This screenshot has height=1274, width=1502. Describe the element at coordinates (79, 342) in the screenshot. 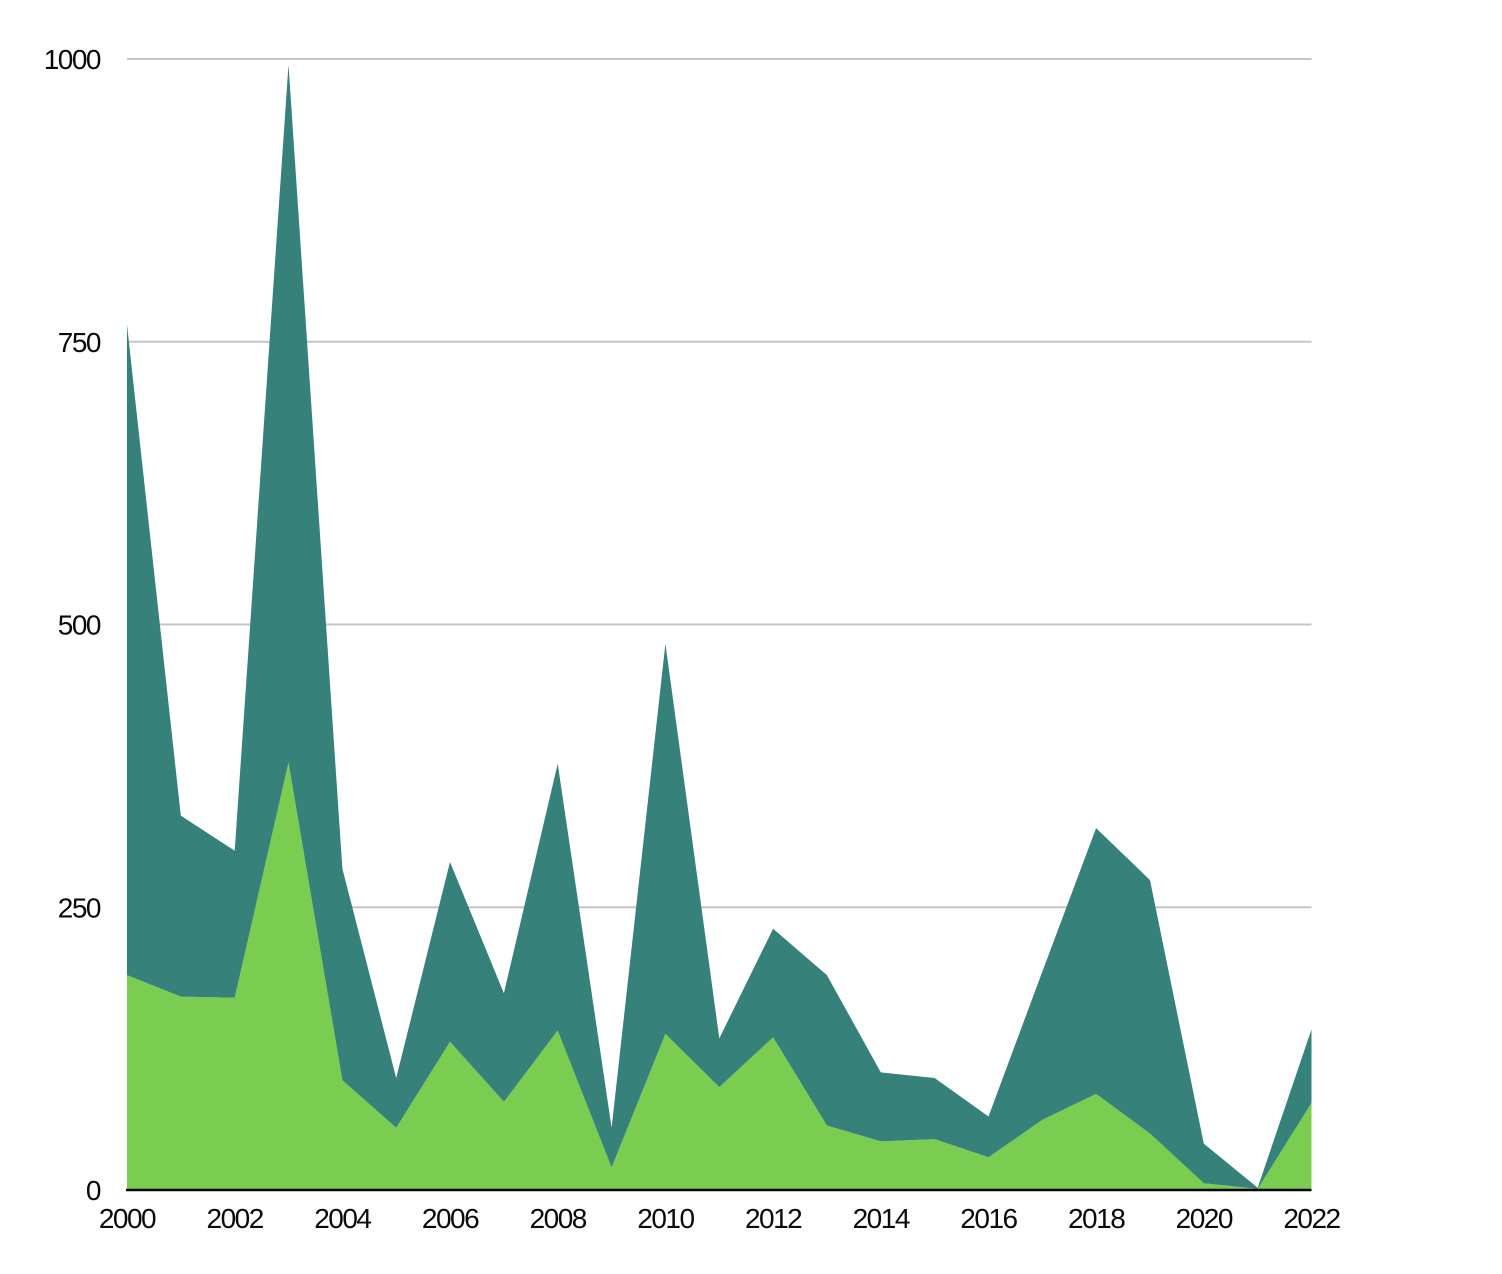

I see `y-tick-label-750: 750` at that location.